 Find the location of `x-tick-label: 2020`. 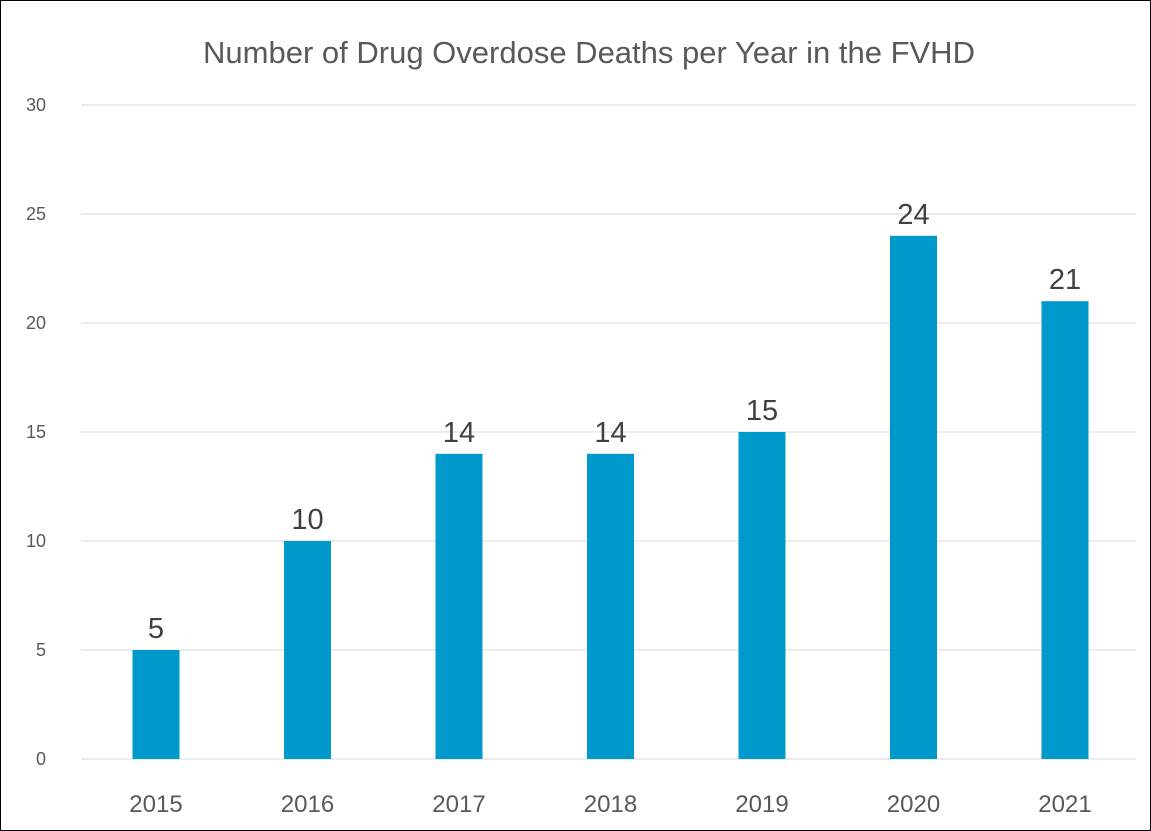

x-tick-label: 2020 is located at coordinates (913, 804).